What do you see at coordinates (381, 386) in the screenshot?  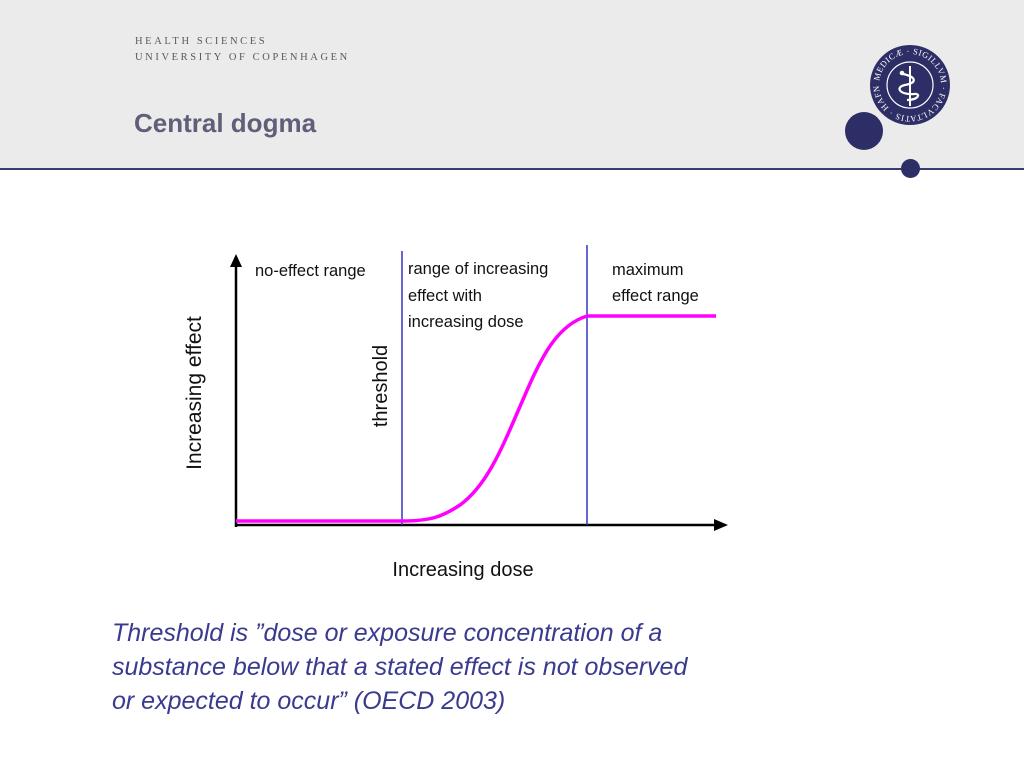 I see `threshold-label: threshold` at bounding box center [381, 386].